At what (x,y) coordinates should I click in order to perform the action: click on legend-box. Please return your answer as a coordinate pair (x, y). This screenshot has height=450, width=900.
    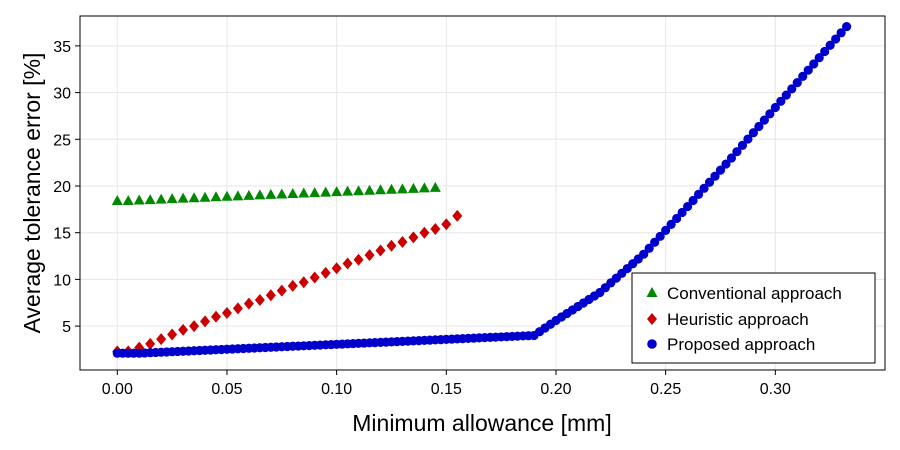
    Looking at the image, I should click on (753, 318).